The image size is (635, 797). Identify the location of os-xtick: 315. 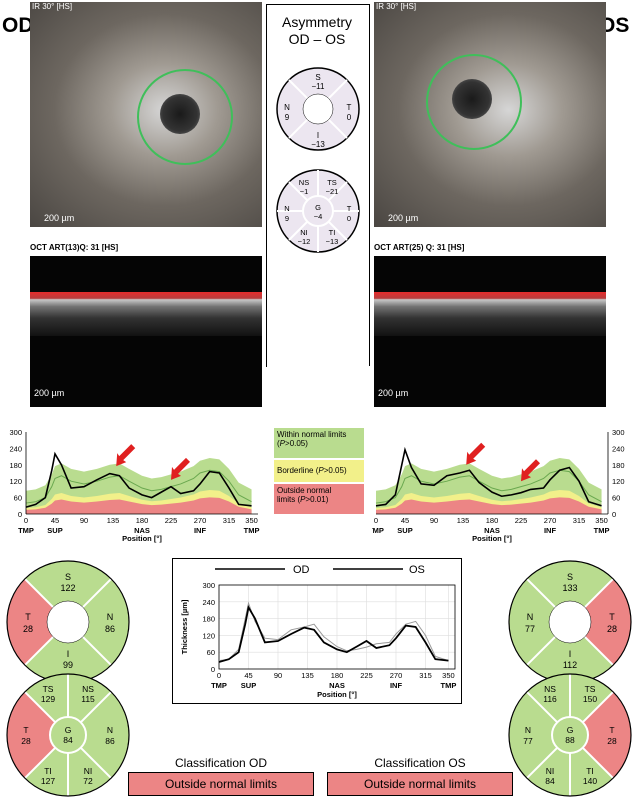
(579, 520).